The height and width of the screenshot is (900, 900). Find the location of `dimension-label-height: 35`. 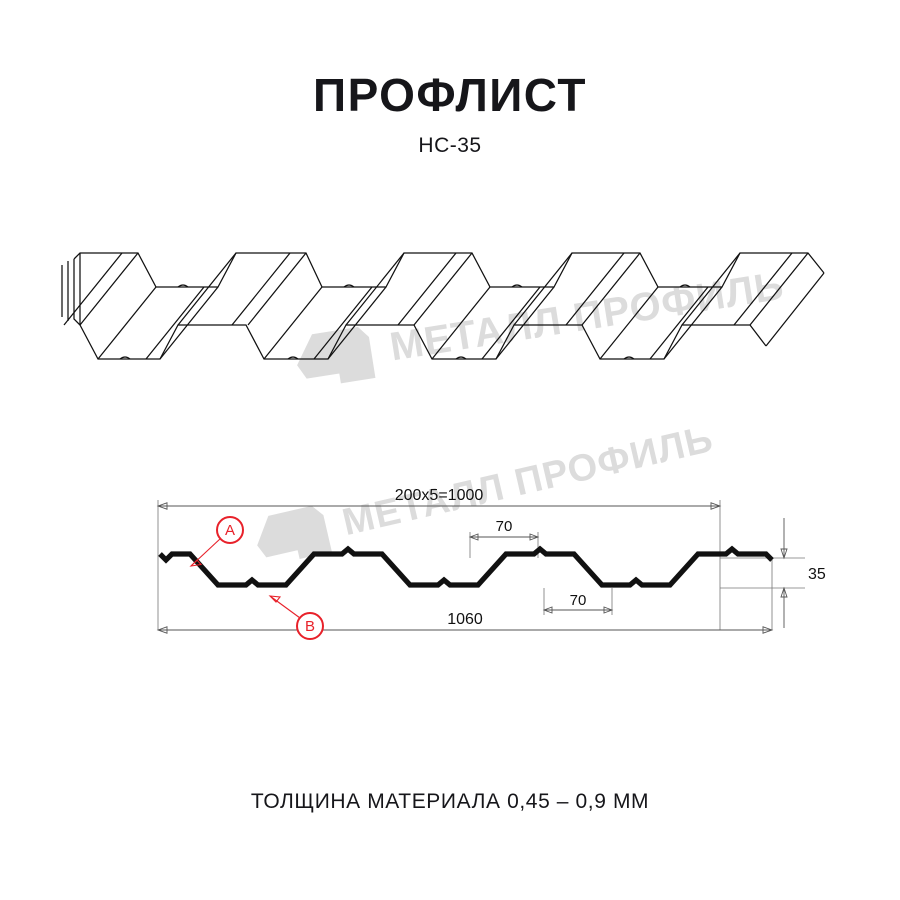

dimension-label-height: 35 is located at coordinates (817, 574).